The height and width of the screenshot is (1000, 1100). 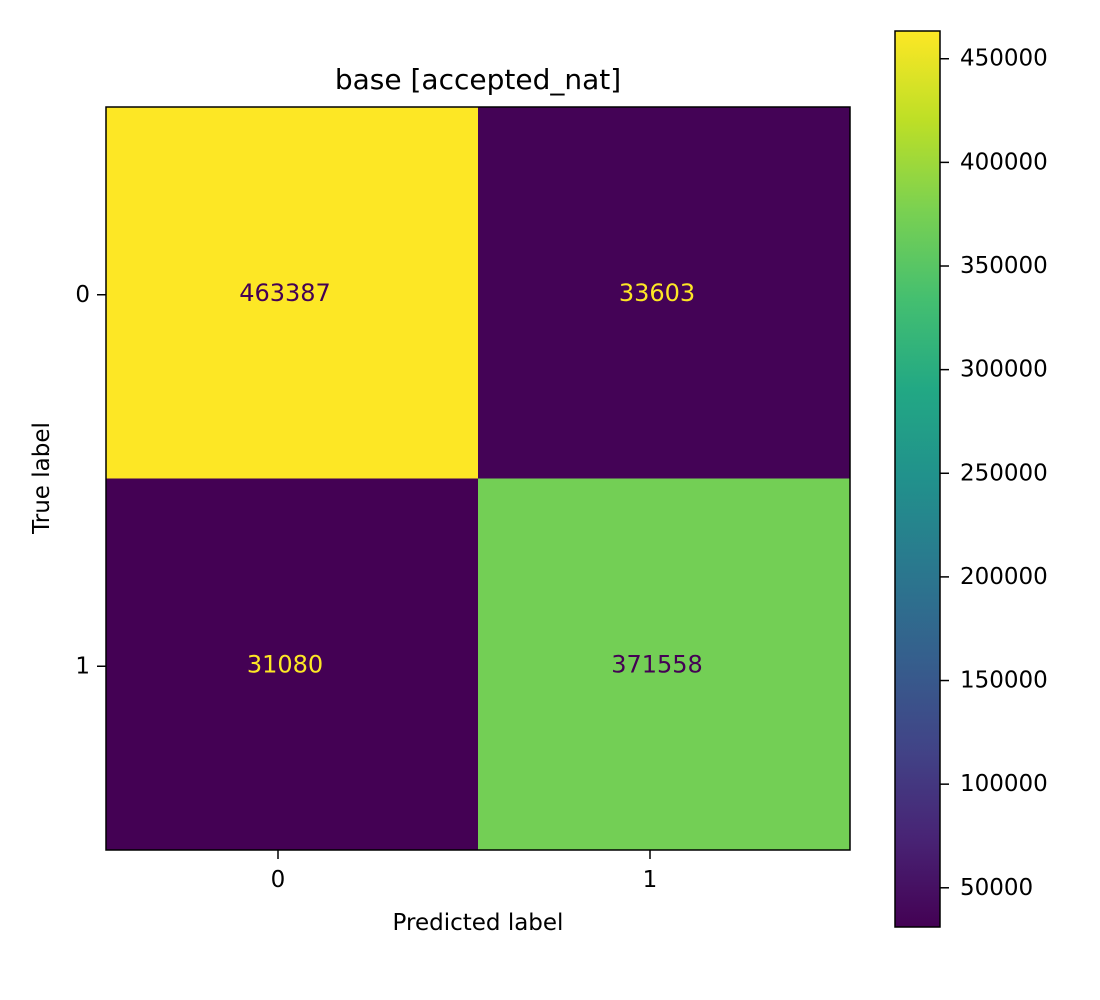 What do you see at coordinates (285, 293) in the screenshot?
I see `heatmap-cell-label-r0-c0: 463387` at bounding box center [285, 293].